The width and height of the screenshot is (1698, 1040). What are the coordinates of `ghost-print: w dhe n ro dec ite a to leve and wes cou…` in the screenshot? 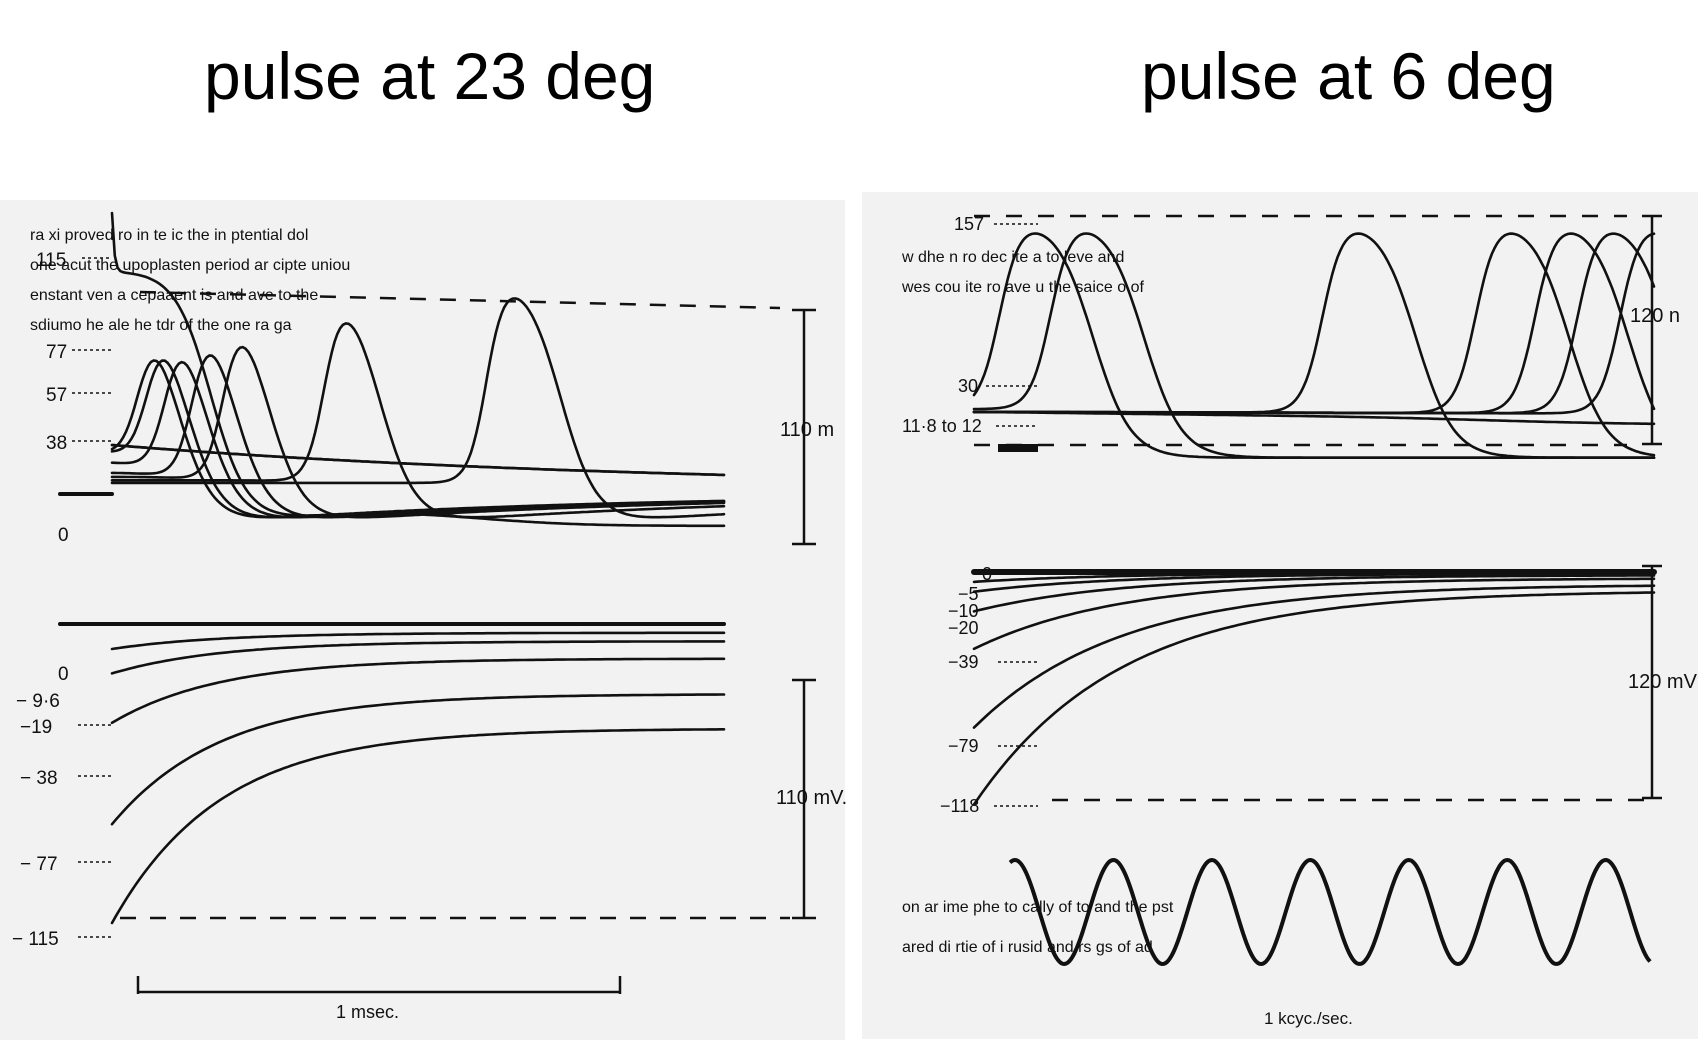 It's located at (1037, 602).